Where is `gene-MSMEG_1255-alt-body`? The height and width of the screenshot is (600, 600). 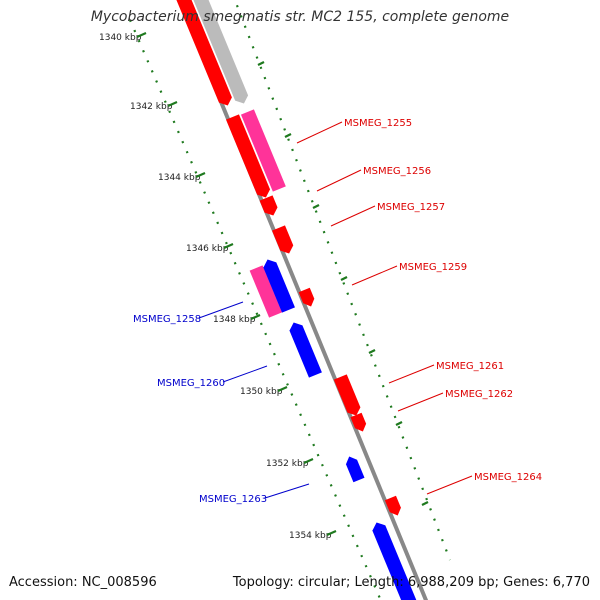 gene-MSMEG_1255-alt-body is located at coordinates (263, 150).